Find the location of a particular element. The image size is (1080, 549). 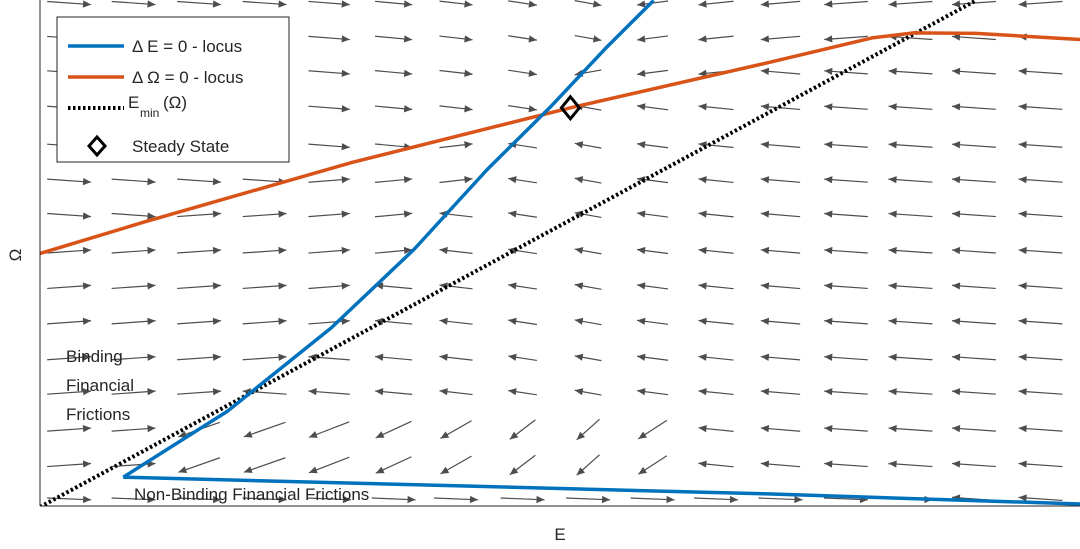

legend-label-domega-locus: Δ Ω = 0 - locus is located at coordinates (187, 77).